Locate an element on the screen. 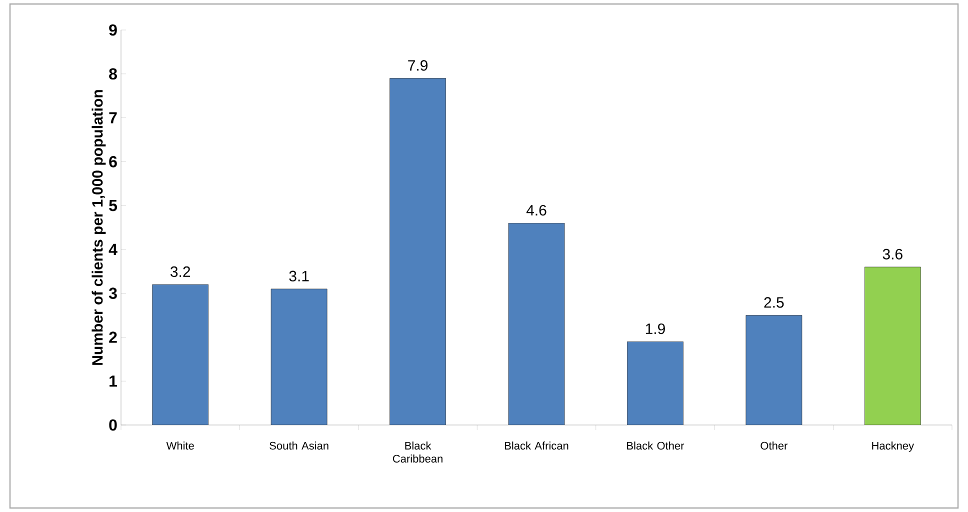 The image size is (968, 512). x-tick-label: South Asian is located at coordinates (299, 446).